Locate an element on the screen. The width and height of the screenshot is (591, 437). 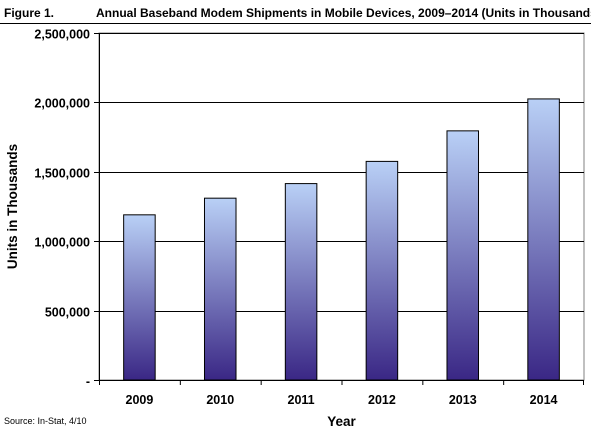
bar-2012 is located at coordinates (382, 270).